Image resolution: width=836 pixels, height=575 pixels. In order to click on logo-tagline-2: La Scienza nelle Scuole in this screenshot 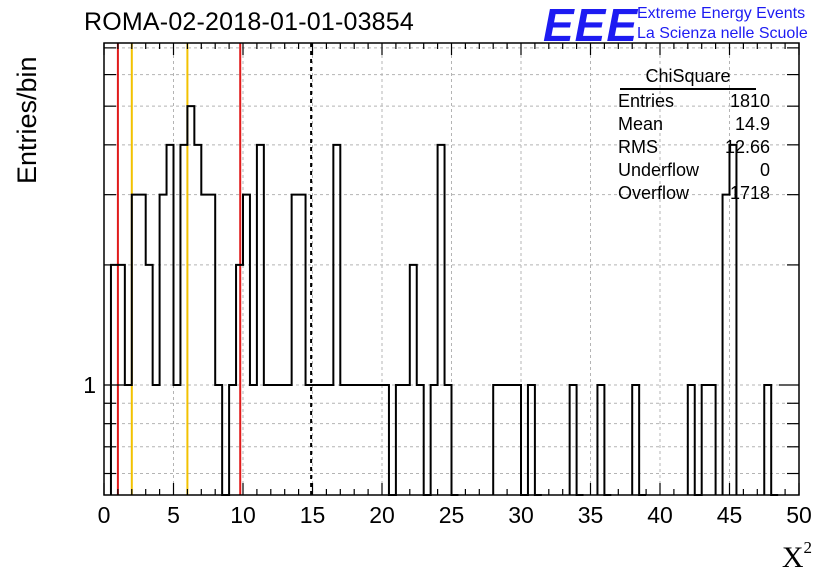, I will do `click(722, 33)`.